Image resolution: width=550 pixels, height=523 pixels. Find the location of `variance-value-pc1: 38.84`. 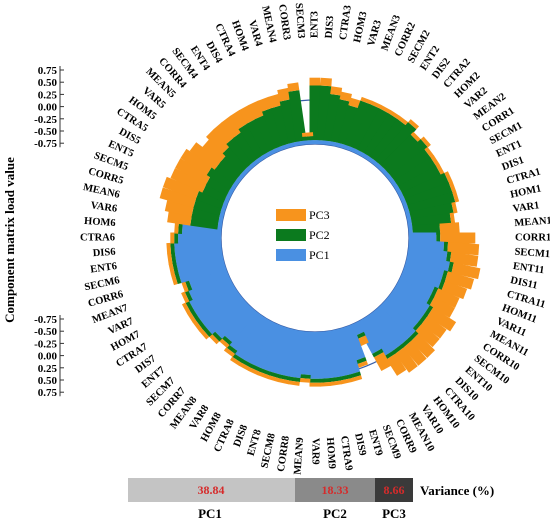

variance-value-pc1: 38.84 is located at coordinates (211, 490).